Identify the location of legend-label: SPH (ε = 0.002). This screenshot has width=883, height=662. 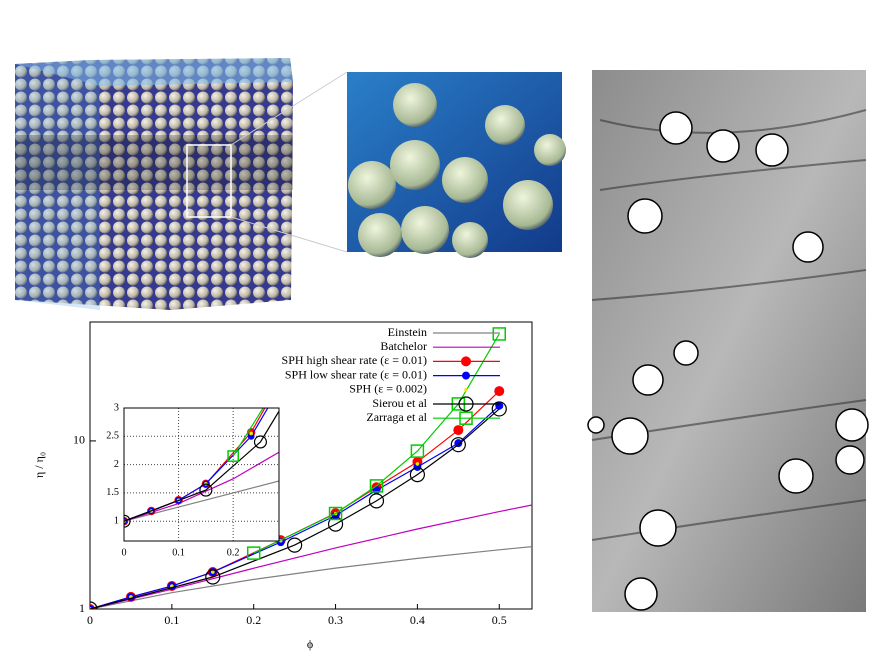
(388, 389).